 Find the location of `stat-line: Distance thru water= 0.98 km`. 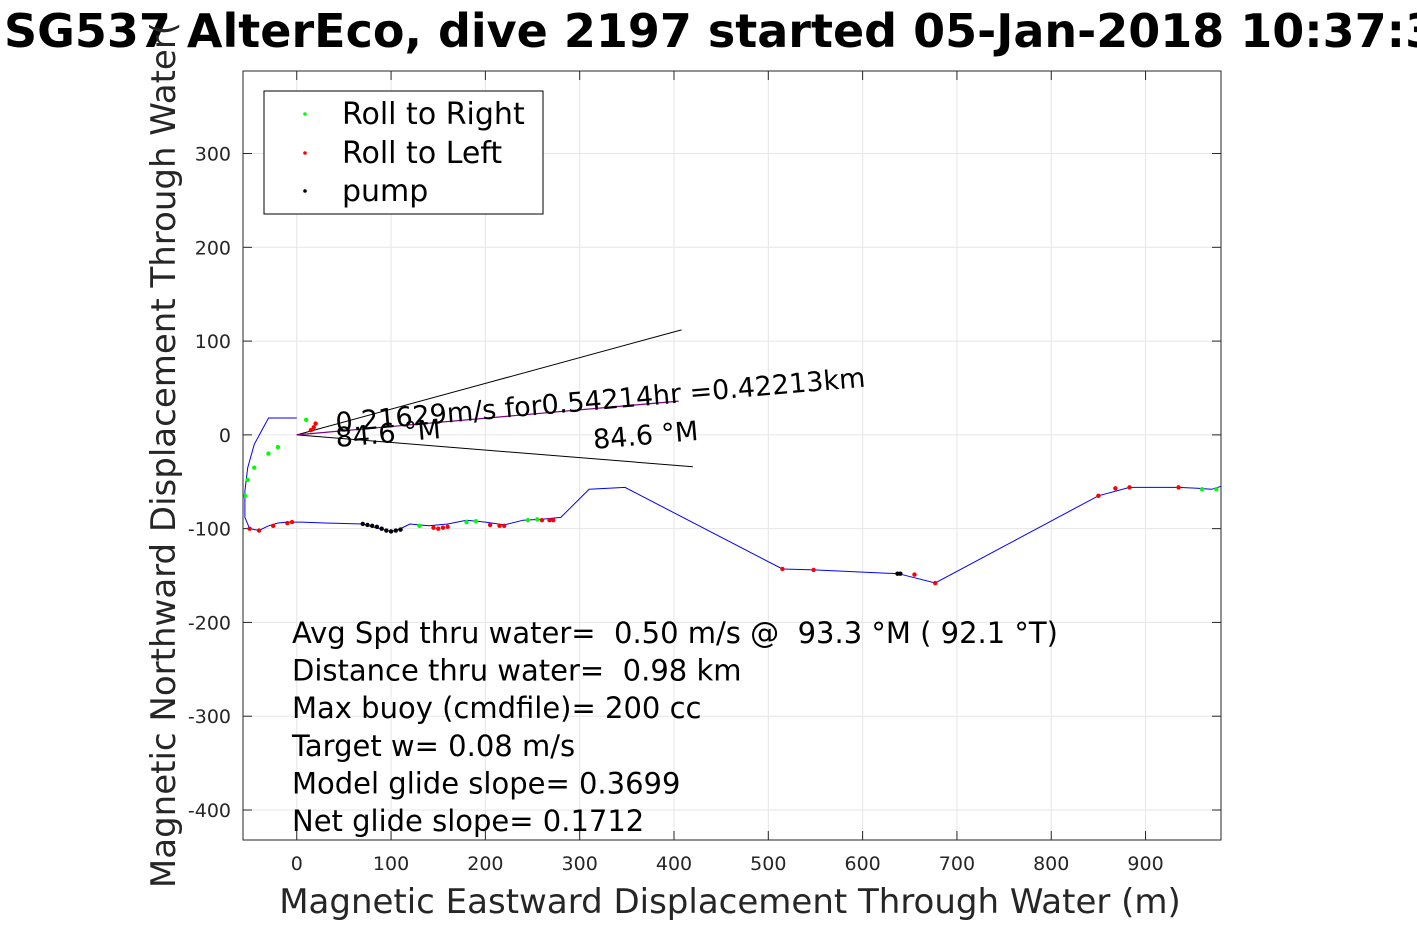

stat-line: Distance thru water= 0.98 km is located at coordinates (517, 671).